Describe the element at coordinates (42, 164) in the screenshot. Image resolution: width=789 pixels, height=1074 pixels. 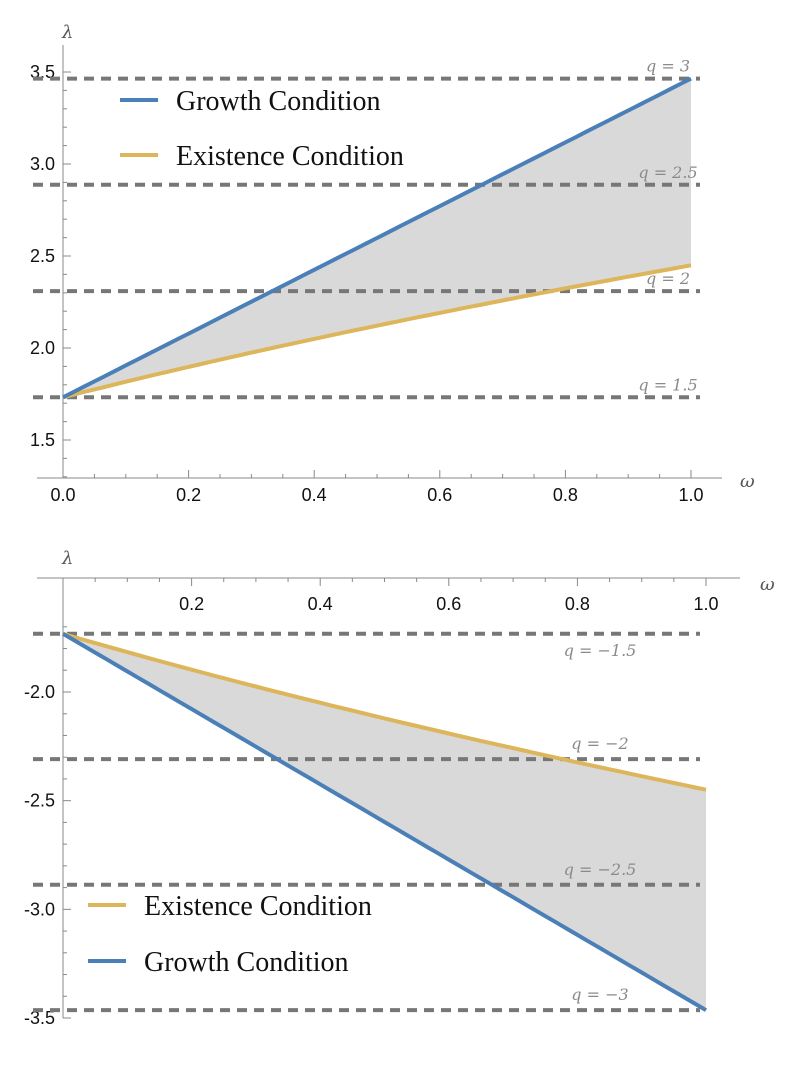
I see `y-tick-label: 3.0` at that location.